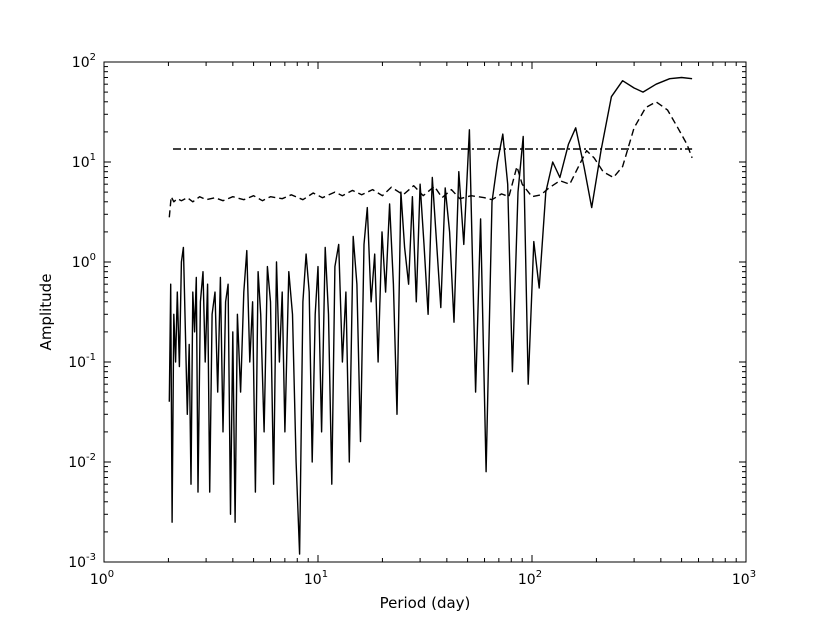 The height and width of the screenshot is (623, 830). What do you see at coordinates (316, 578) in the screenshot?
I see `x-tick-label: 10¹` at bounding box center [316, 578].